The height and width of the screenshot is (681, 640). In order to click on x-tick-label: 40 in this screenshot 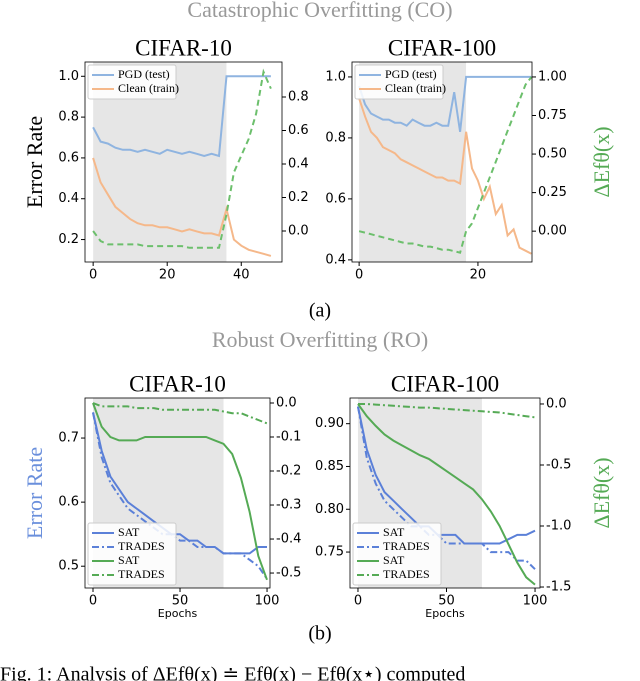, I will do `click(241, 275)`.